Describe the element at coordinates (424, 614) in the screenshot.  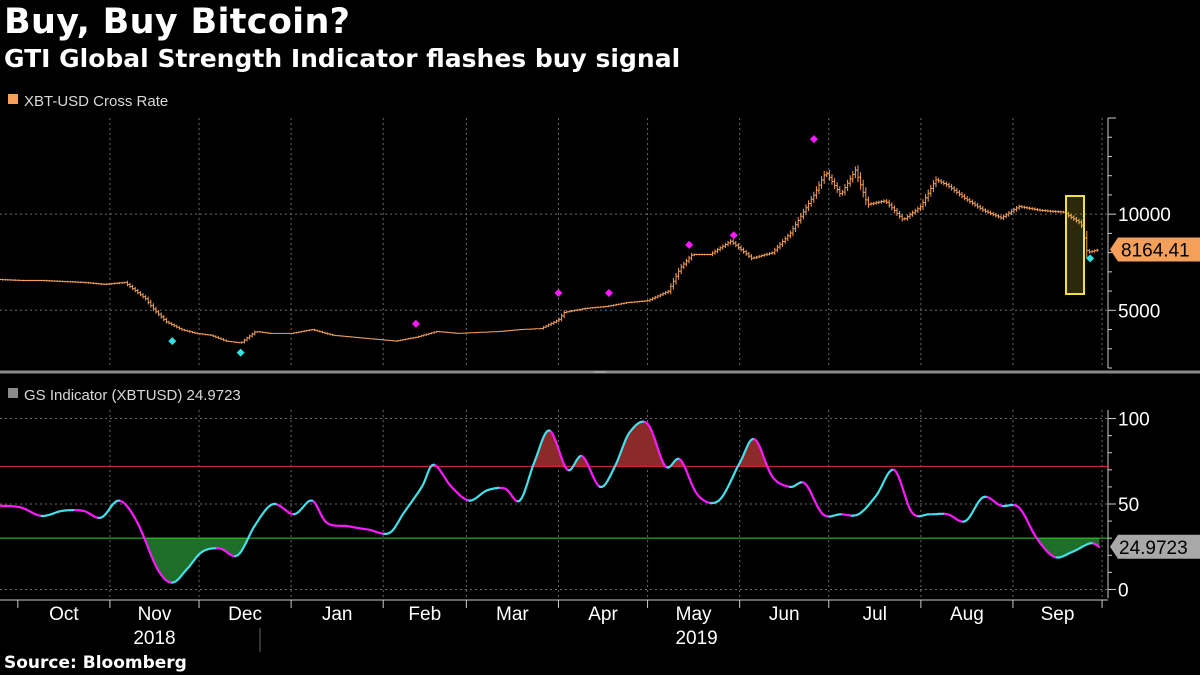
I see `x-month-label: Feb` at that location.